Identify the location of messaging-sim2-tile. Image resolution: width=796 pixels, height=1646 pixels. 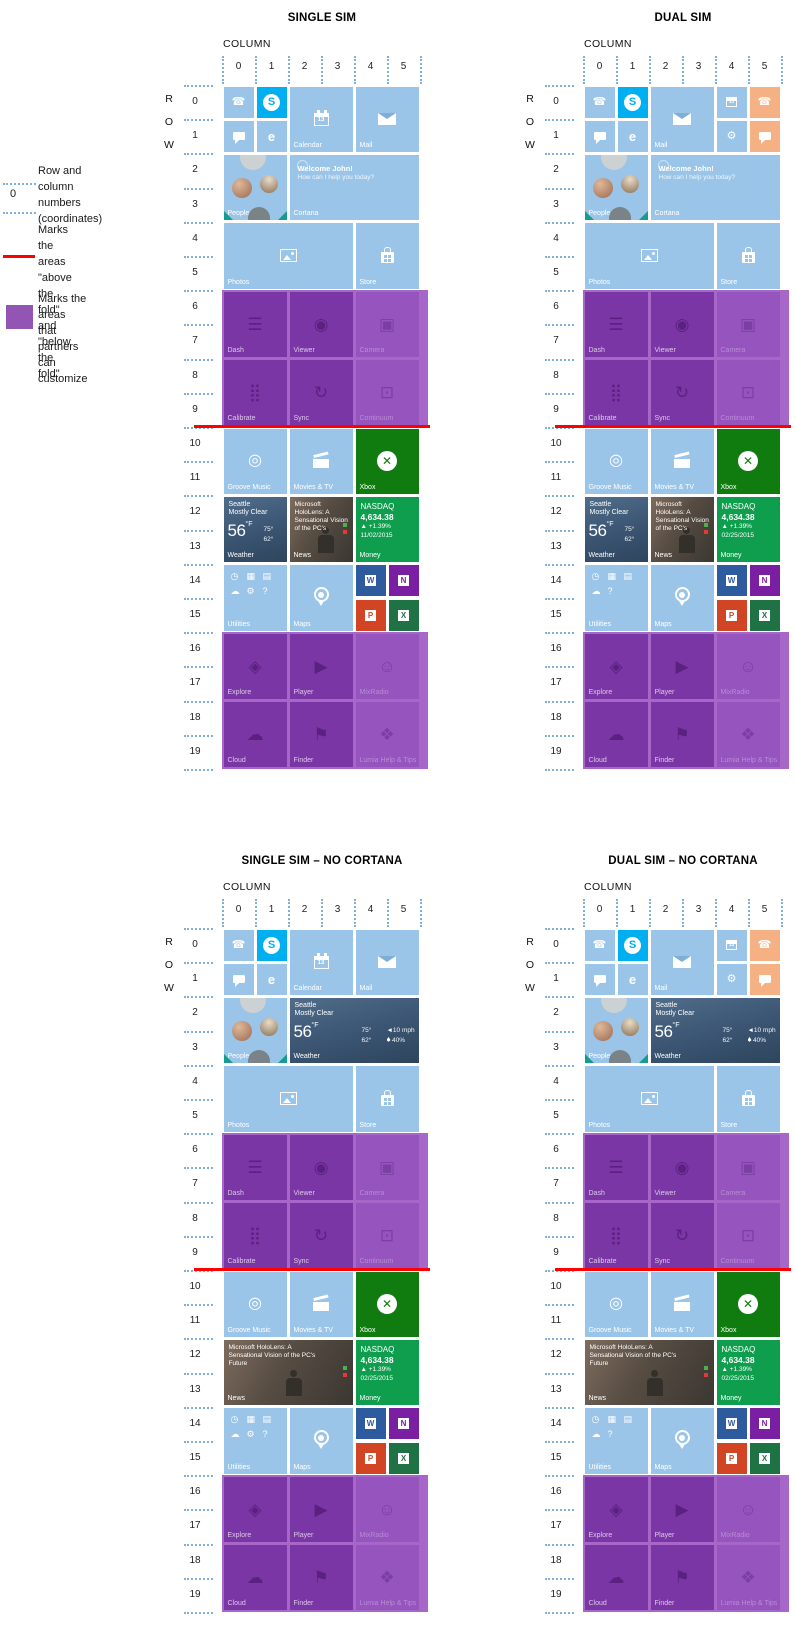
(764, 136).